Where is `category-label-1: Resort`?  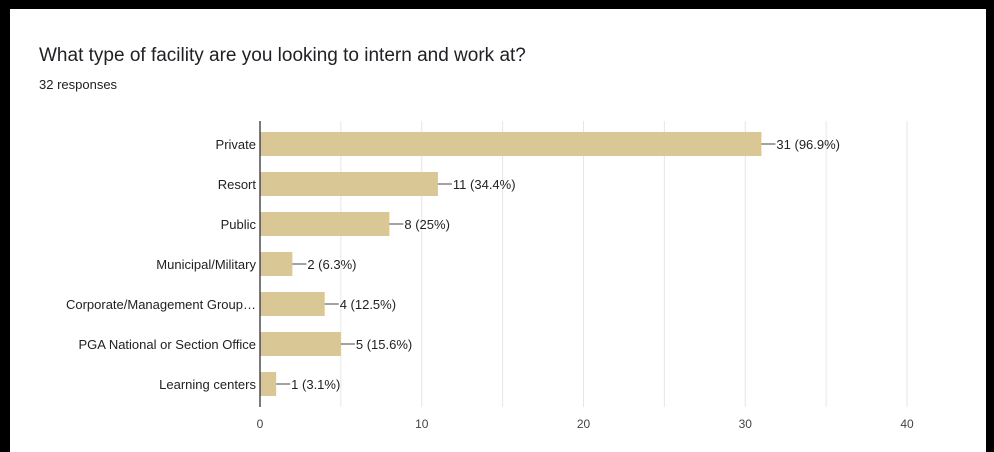 category-label-1: Resort is located at coordinates (237, 184).